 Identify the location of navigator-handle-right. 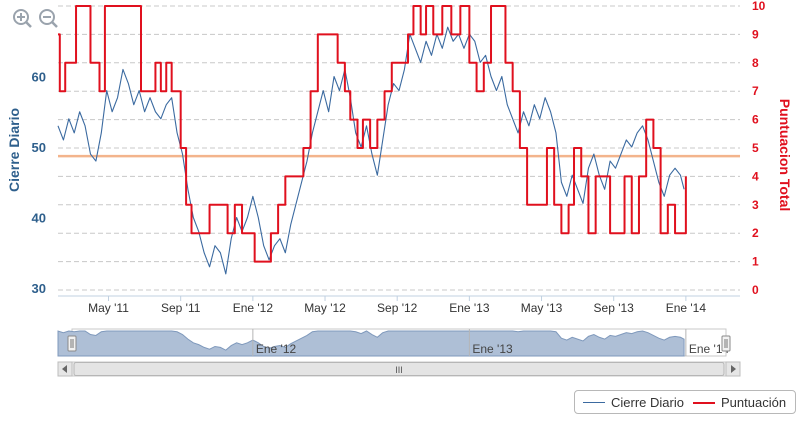
(726, 343).